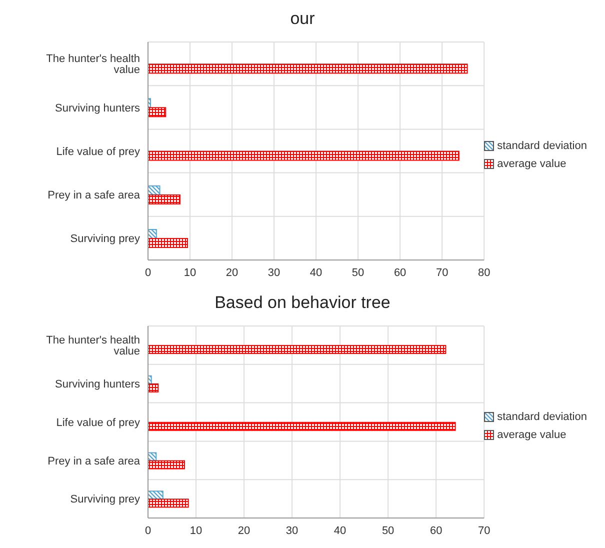 The width and height of the screenshot is (605, 548). I want to click on chart-title: our, so click(302, 19).